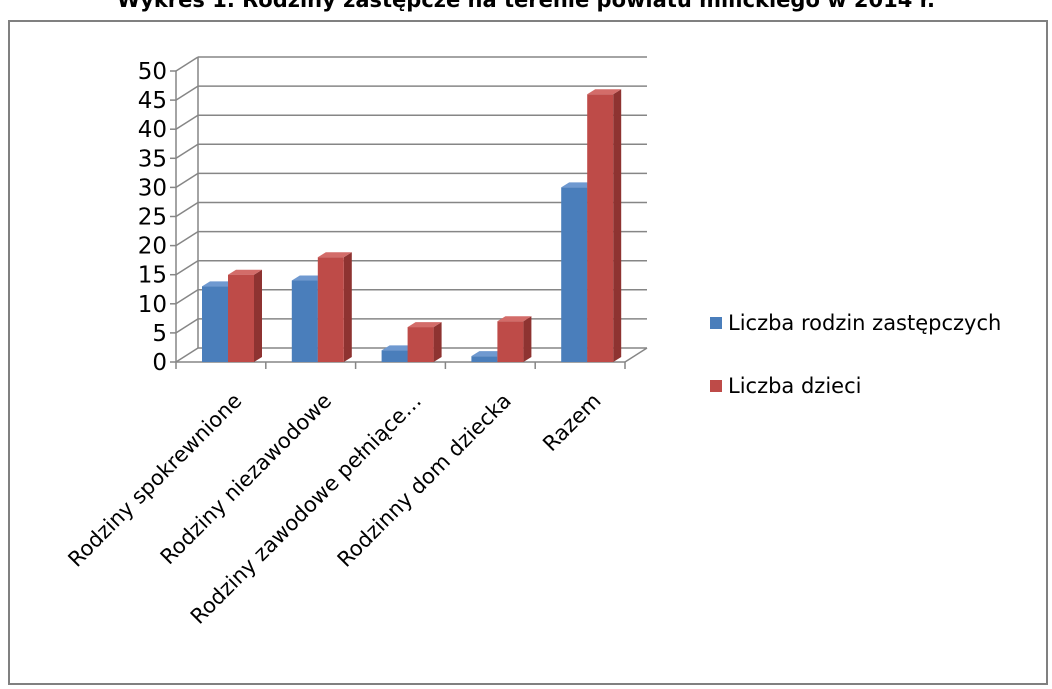  I want to click on y-tick-label: 20, so click(152, 247).